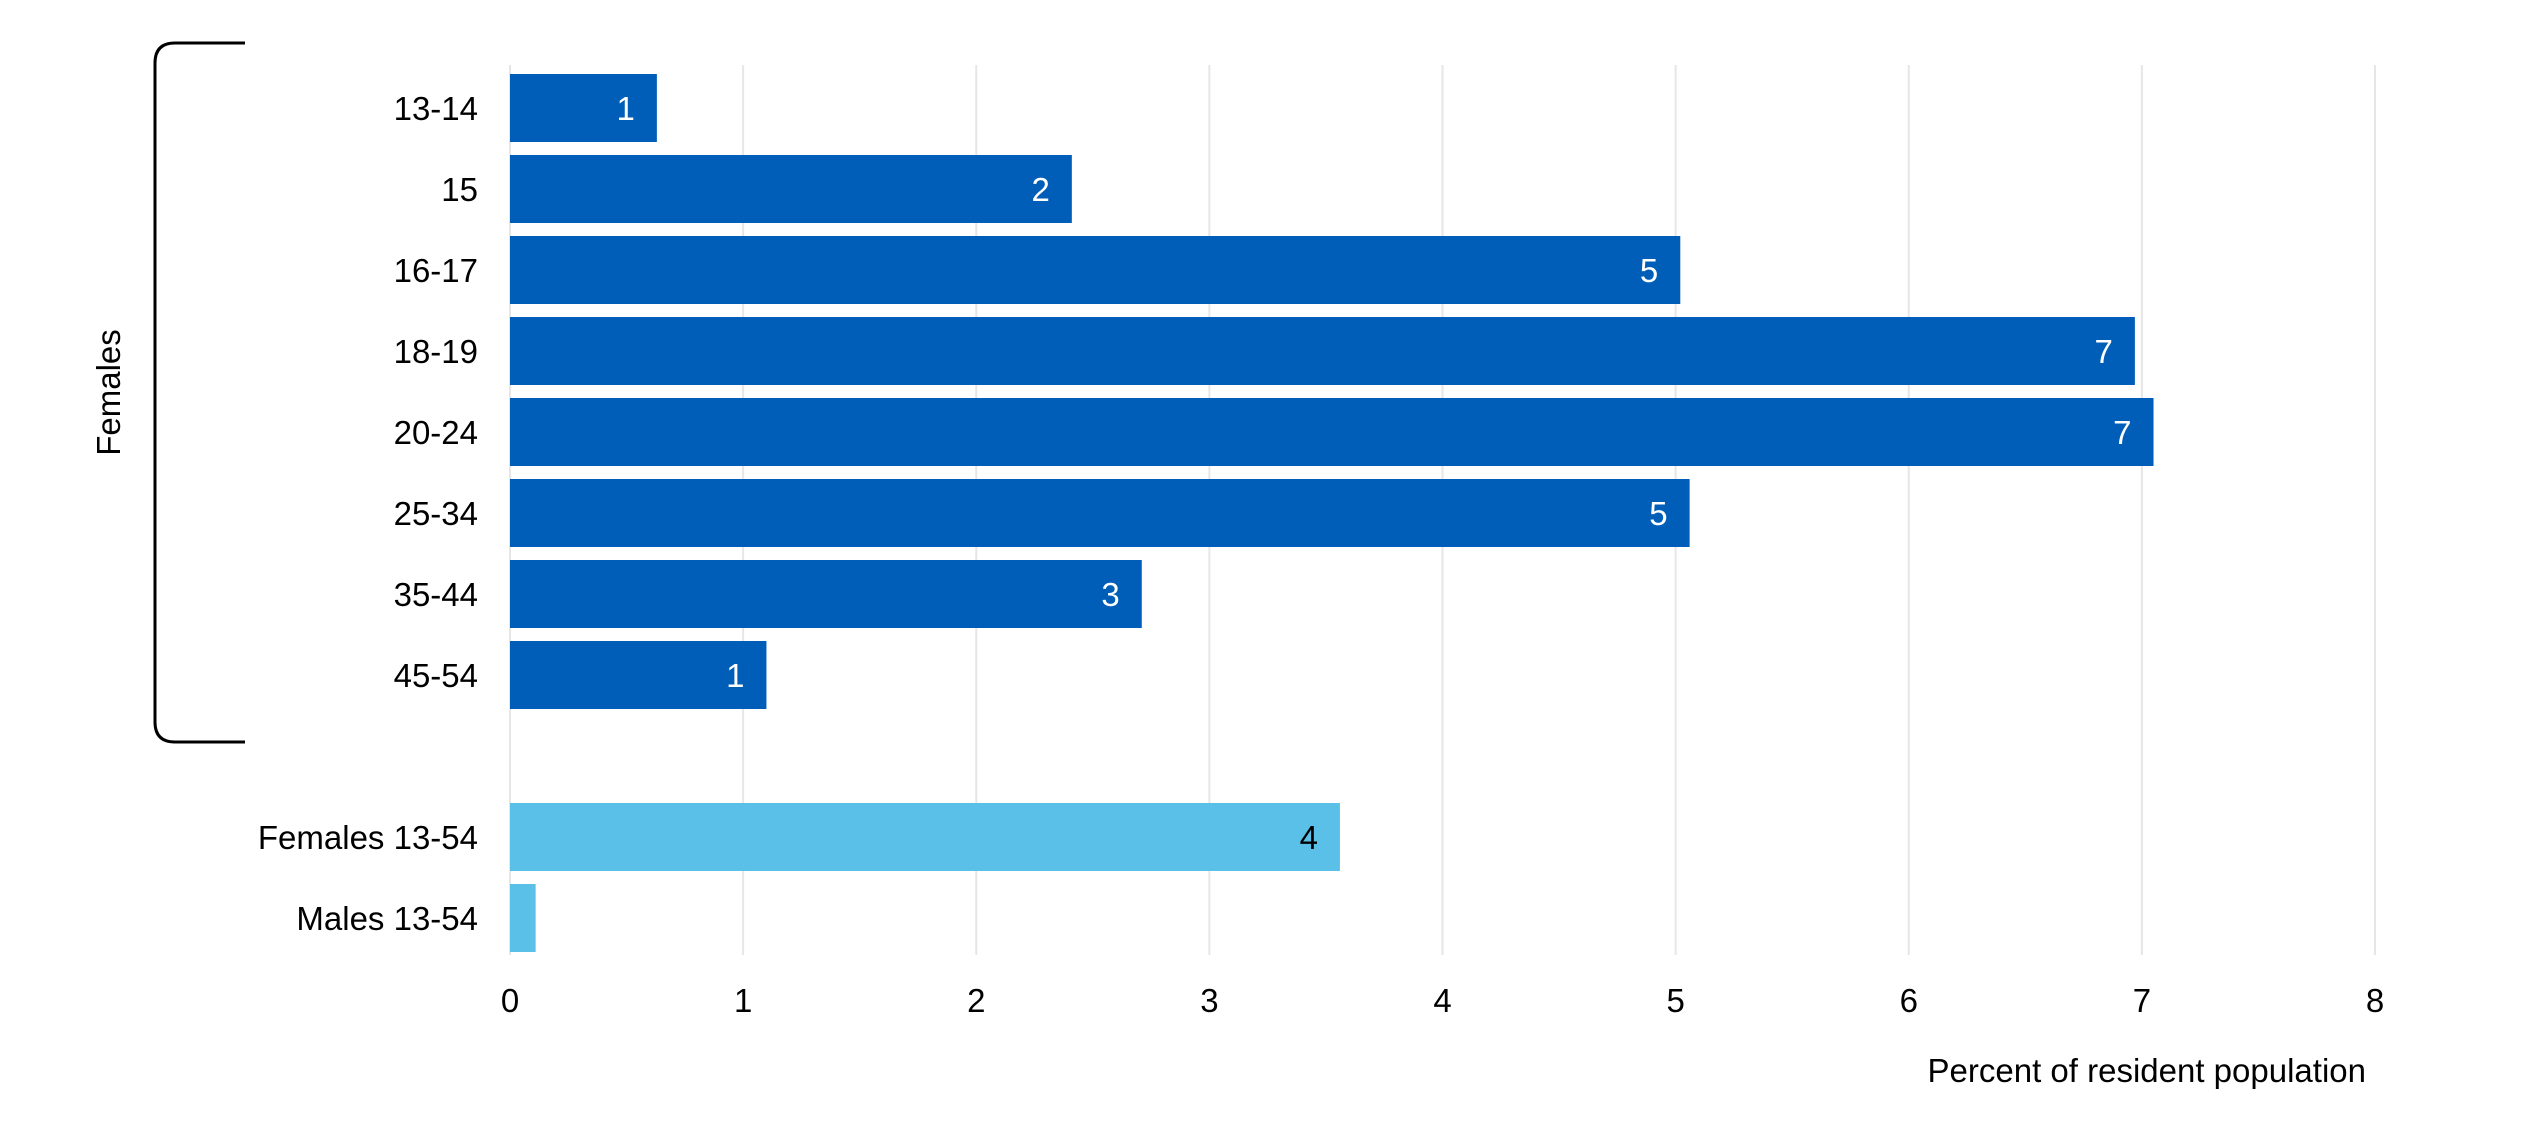  Describe the element at coordinates (436, 675) in the screenshot. I see `category-label-45-54: 45-54` at that location.